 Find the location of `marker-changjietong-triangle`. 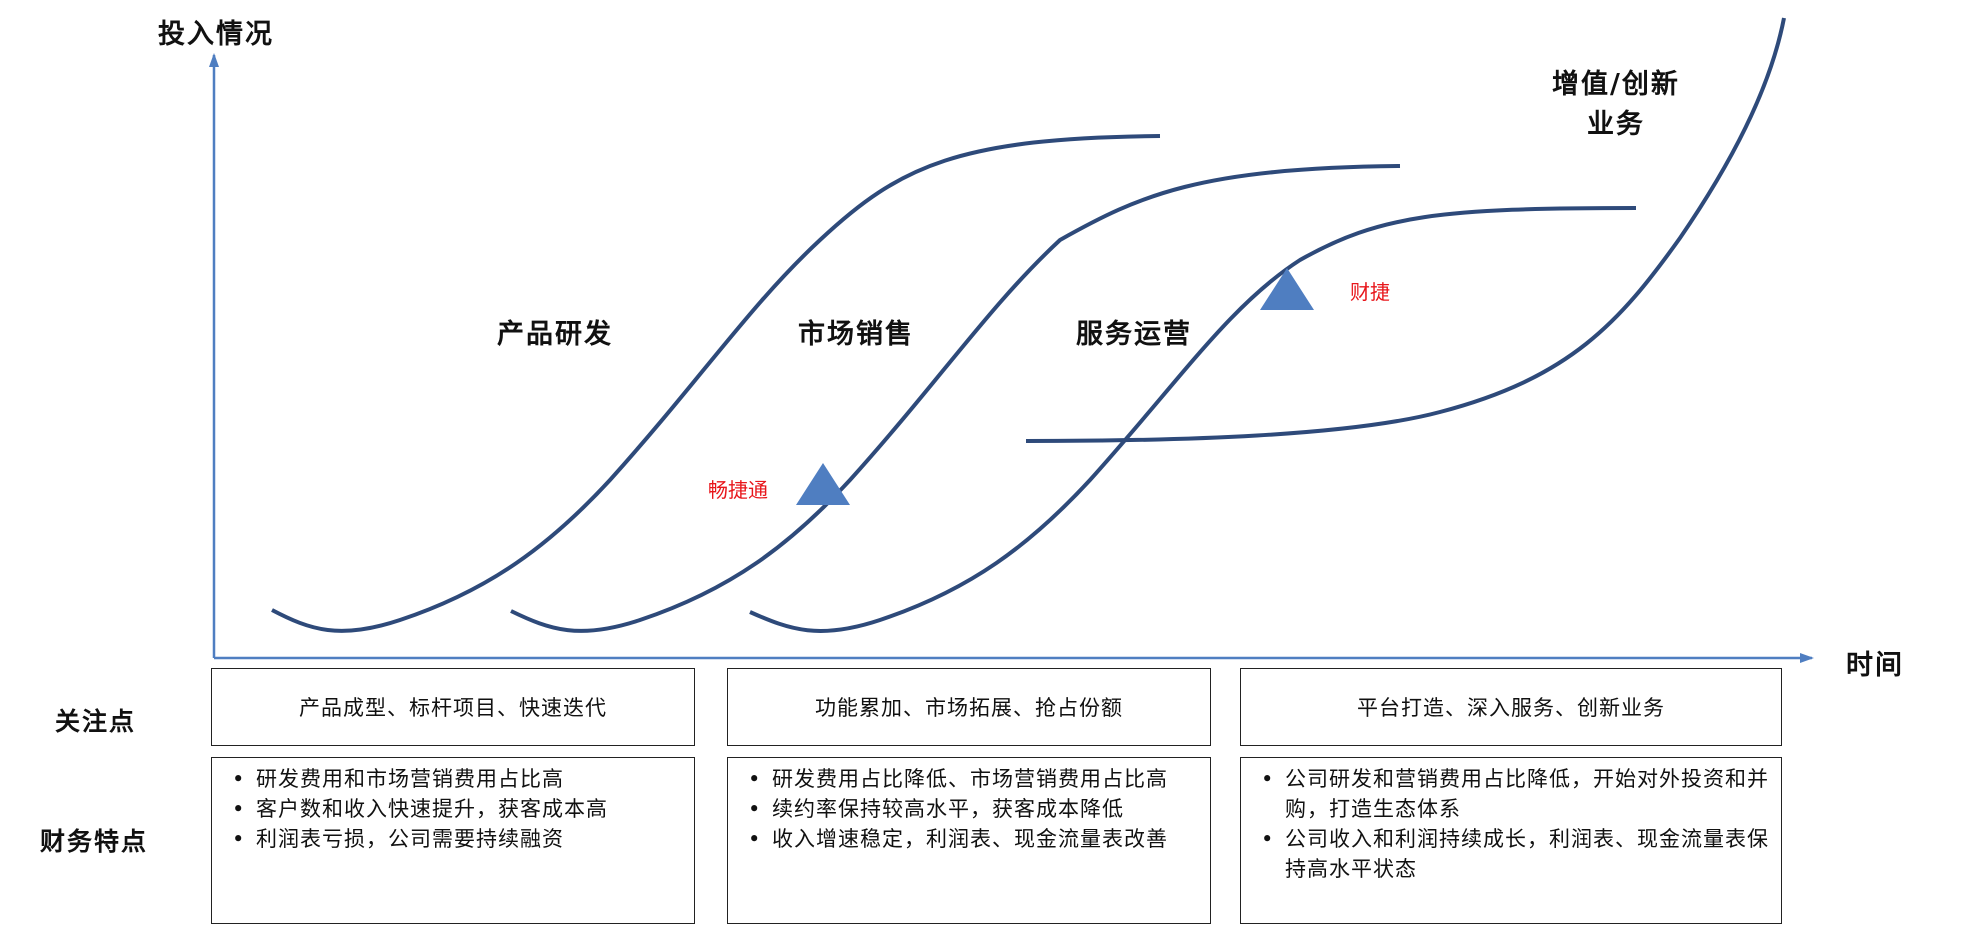

marker-changjietong-triangle is located at coordinates (823, 484).